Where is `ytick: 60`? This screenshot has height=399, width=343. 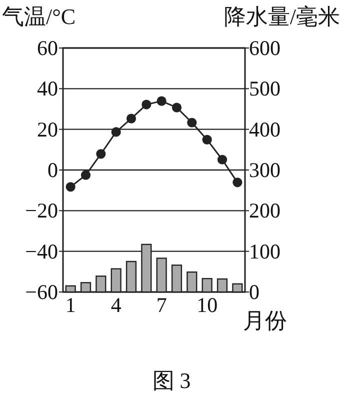
ytick: 60 is located at coordinates (47, 48).